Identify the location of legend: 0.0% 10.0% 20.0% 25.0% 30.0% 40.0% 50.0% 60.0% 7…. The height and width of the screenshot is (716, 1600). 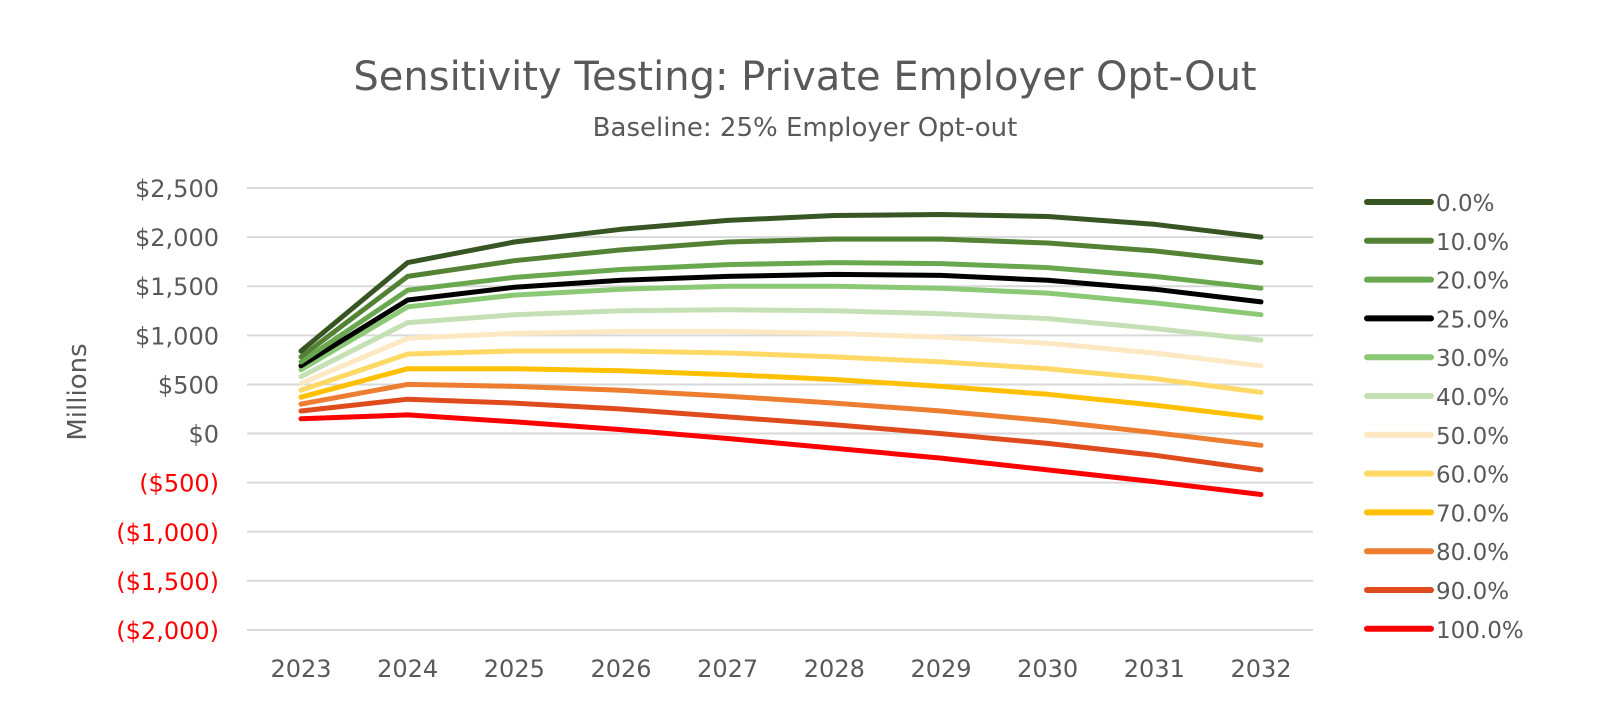
(1444, 417).